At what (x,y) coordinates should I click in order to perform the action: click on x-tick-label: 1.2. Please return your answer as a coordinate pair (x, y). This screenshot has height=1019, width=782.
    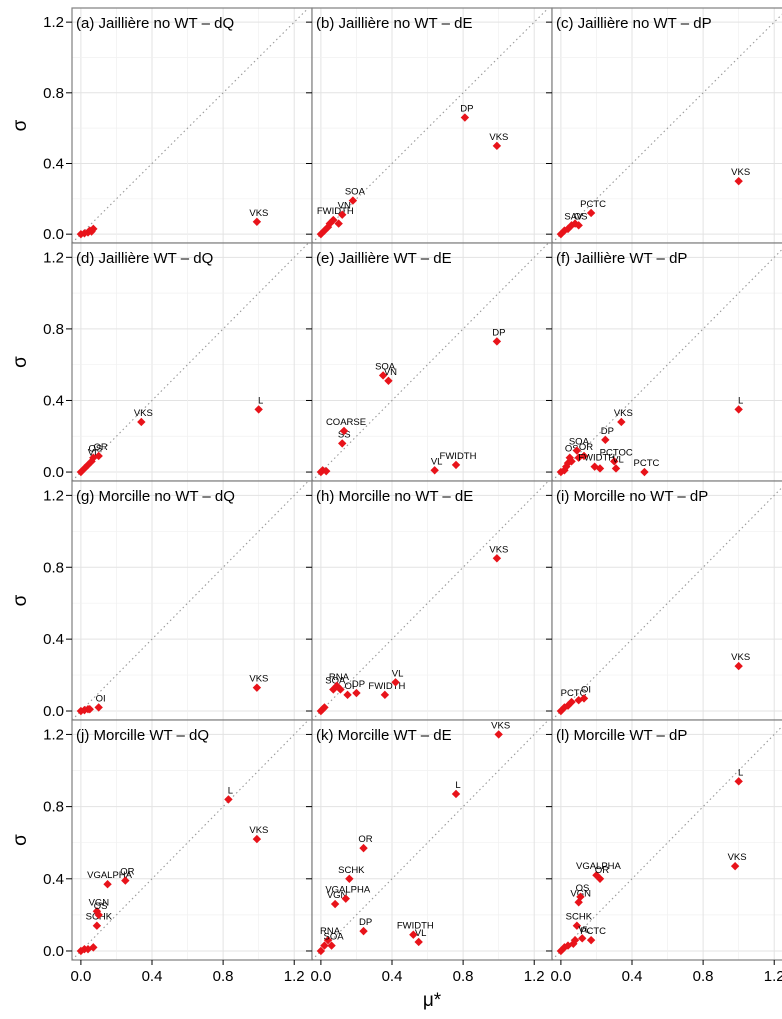
    Looking at the image, I should click on (294, 976).